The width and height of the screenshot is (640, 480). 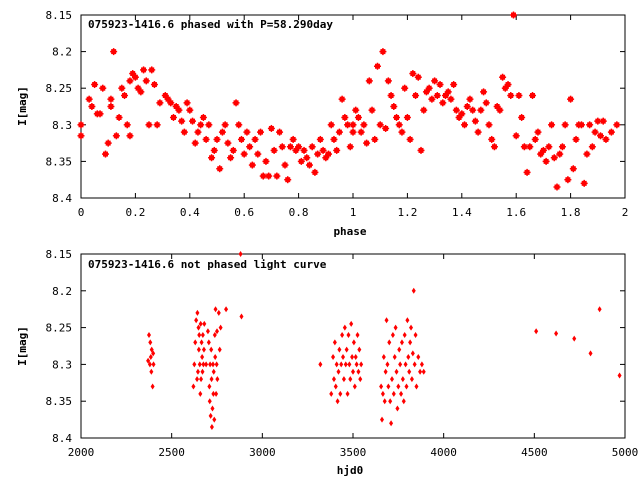 What do you see at coordinates (81, 452) in the screenshot?
I see `bottom-xtick-label: 2000` at bounding box center [81, 452].